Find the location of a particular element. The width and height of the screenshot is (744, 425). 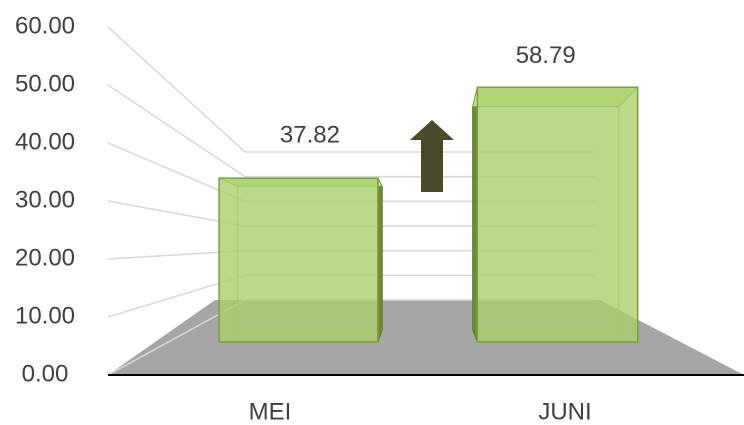

y-tick-label: 40.00 is located at coordinates (45, 141).